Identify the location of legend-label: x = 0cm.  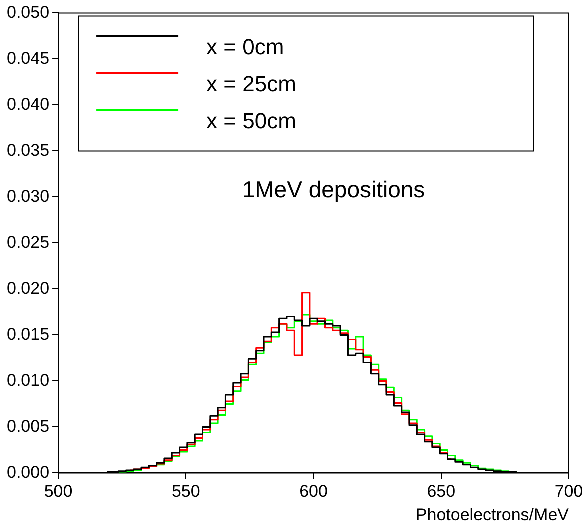
(245, 47).